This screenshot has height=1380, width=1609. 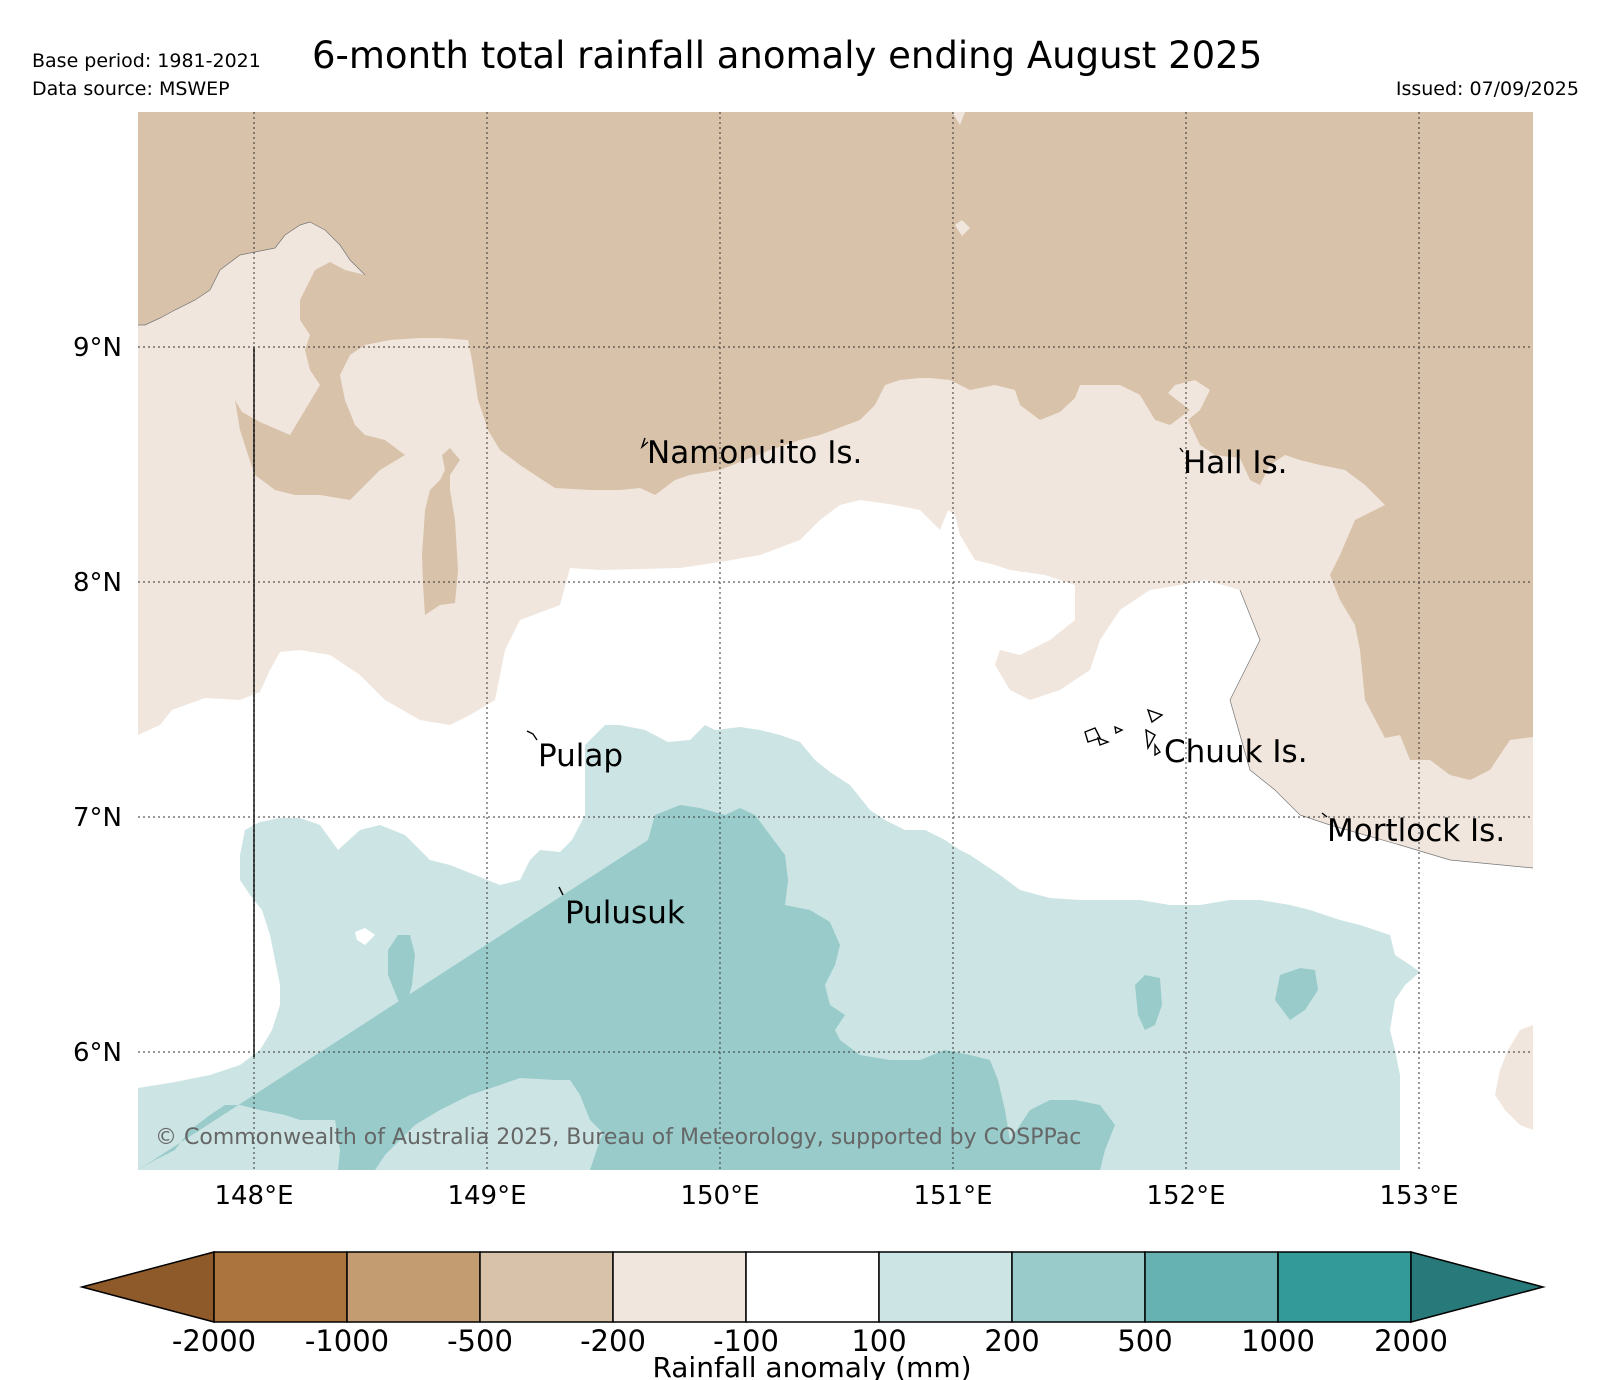 I want to click on dry-patch, so click(x=441, y=531).